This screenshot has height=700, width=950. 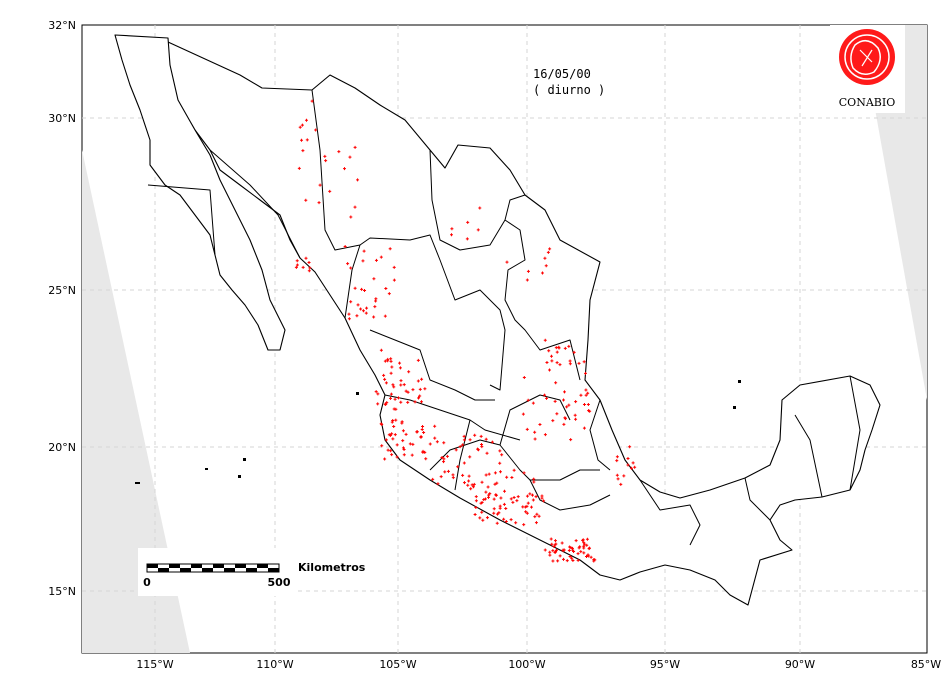 I want to click on period-label: ( diurno ), so click(x=569, y=90).